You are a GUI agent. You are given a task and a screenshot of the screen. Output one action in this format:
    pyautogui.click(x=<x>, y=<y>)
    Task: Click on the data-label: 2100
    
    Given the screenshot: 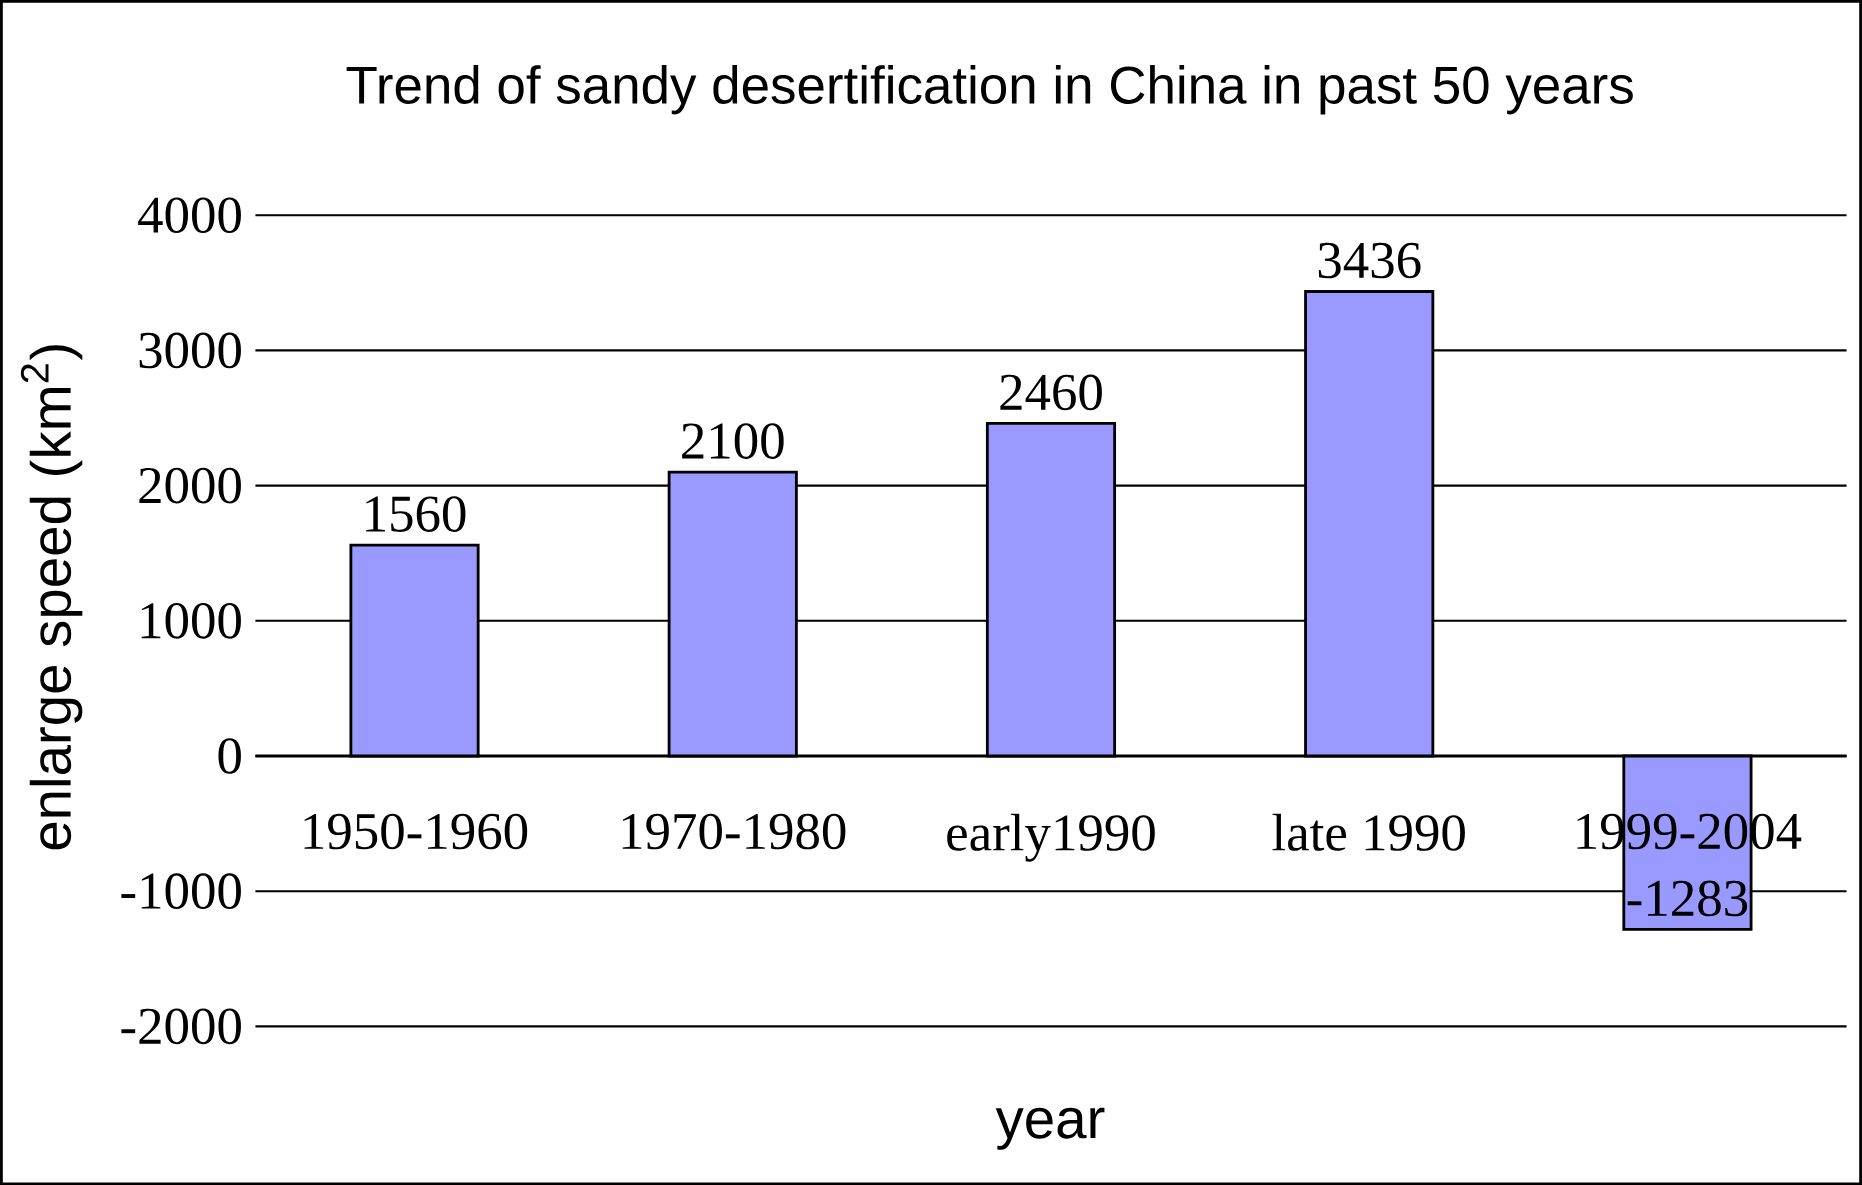 What is the action you would take?
    pyautogui.click(x=733, y=441)
    